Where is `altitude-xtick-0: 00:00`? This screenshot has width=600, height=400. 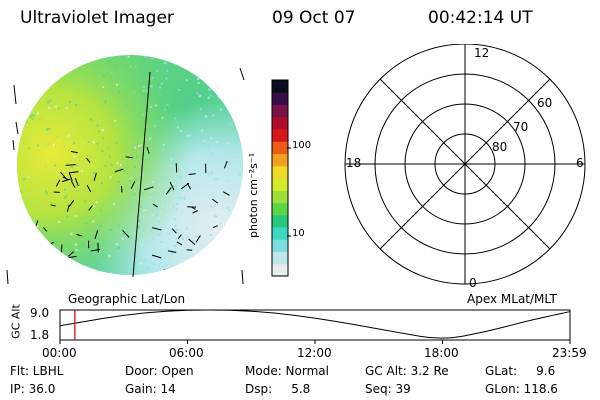
altitude-xtick-0: 00:00 is located at coordinates (59, 353).